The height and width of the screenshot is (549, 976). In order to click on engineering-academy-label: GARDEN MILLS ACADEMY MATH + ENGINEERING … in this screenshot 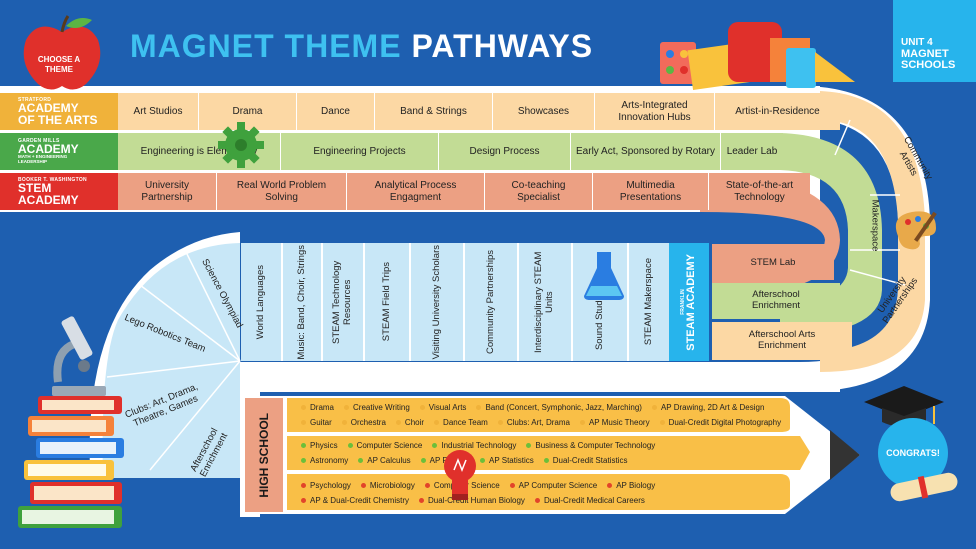, I will do `click(59, 151)`.